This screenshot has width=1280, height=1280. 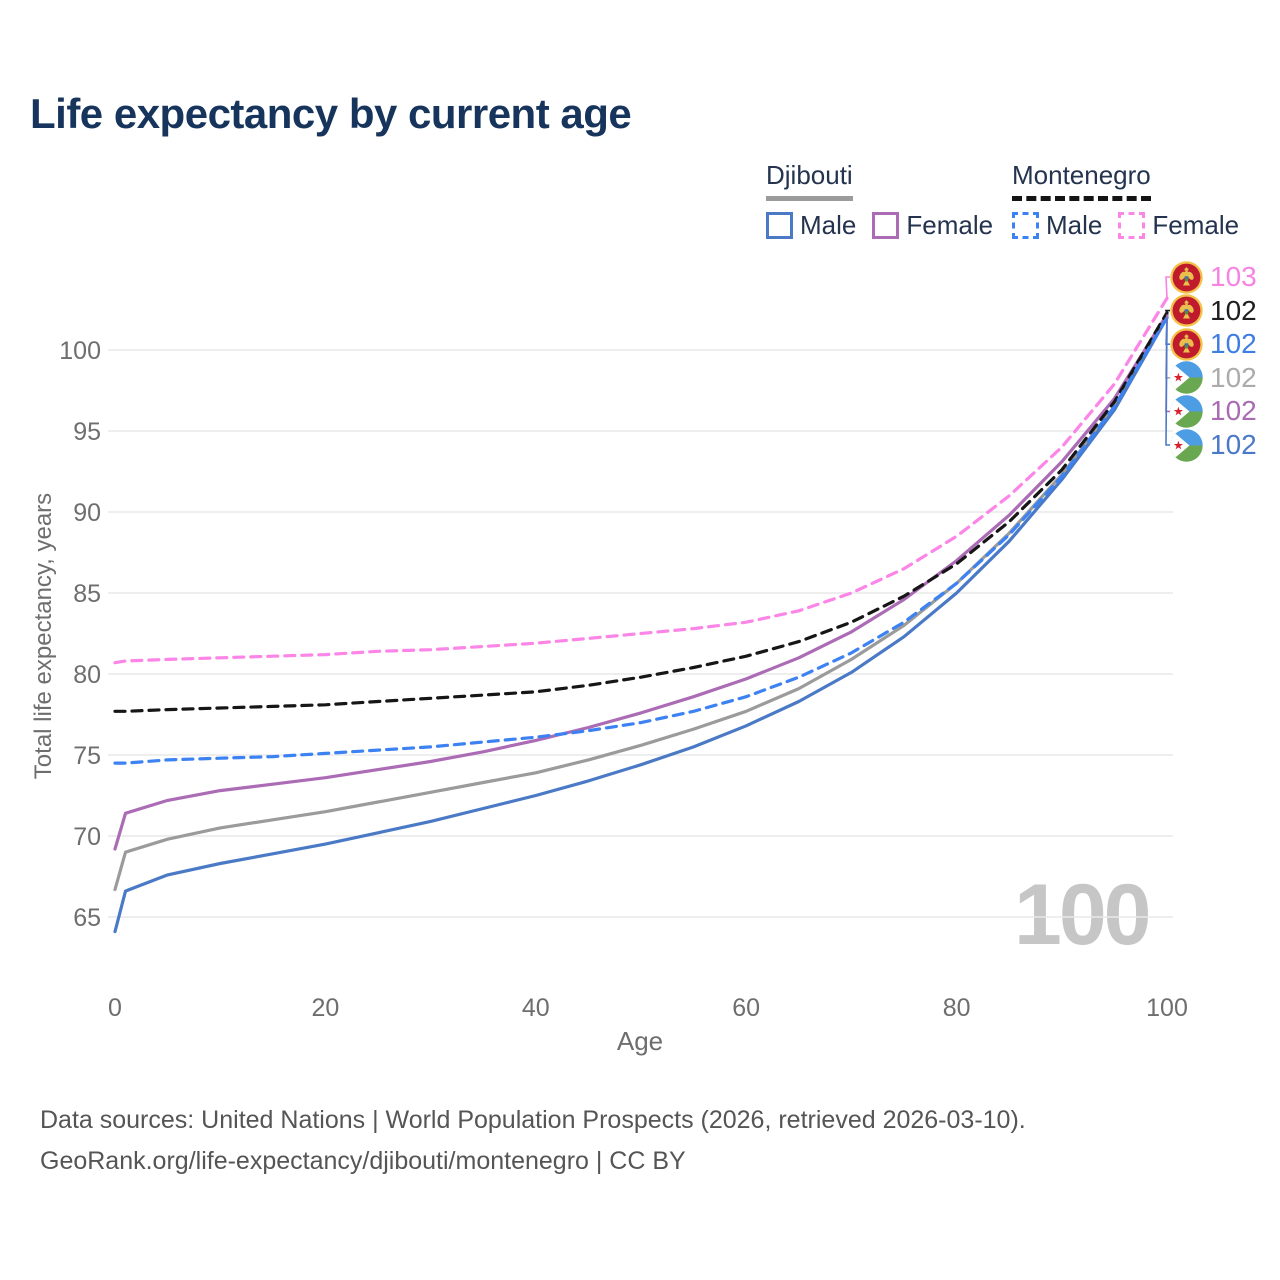 What do you see at coordinates (1132, 225) in the screenshot?
I see `montenegro-female-swatch-icon` at bounding box center [1132, 225].